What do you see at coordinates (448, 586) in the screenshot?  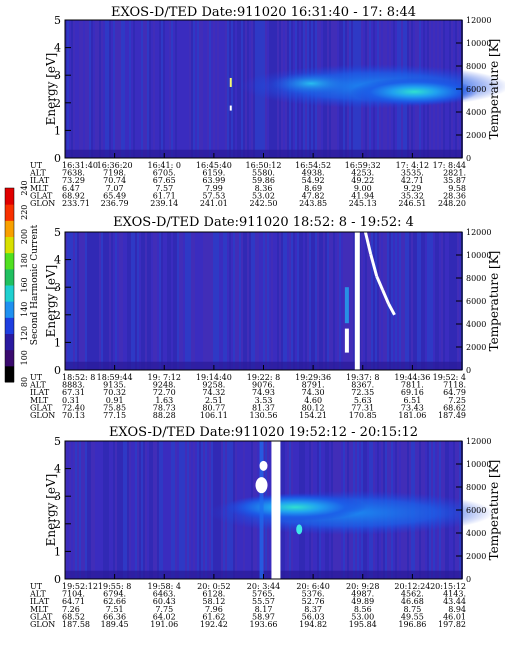 I see `orbit-value: 20:15:12` at bounding box center [448, 586].